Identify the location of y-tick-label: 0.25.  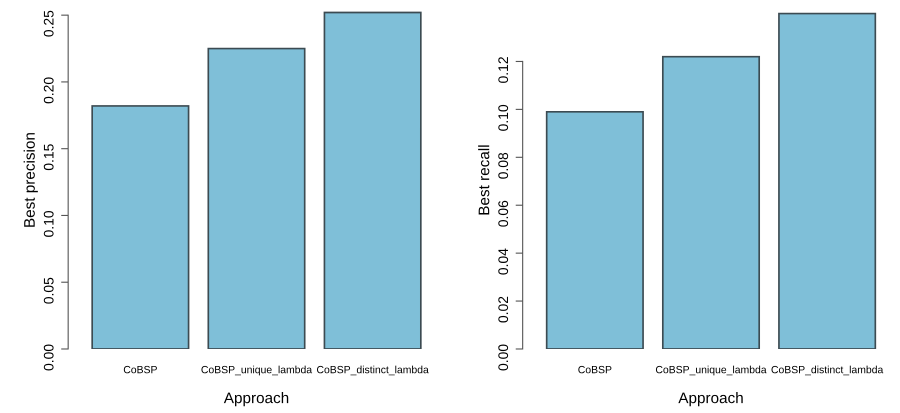
(49, 23).